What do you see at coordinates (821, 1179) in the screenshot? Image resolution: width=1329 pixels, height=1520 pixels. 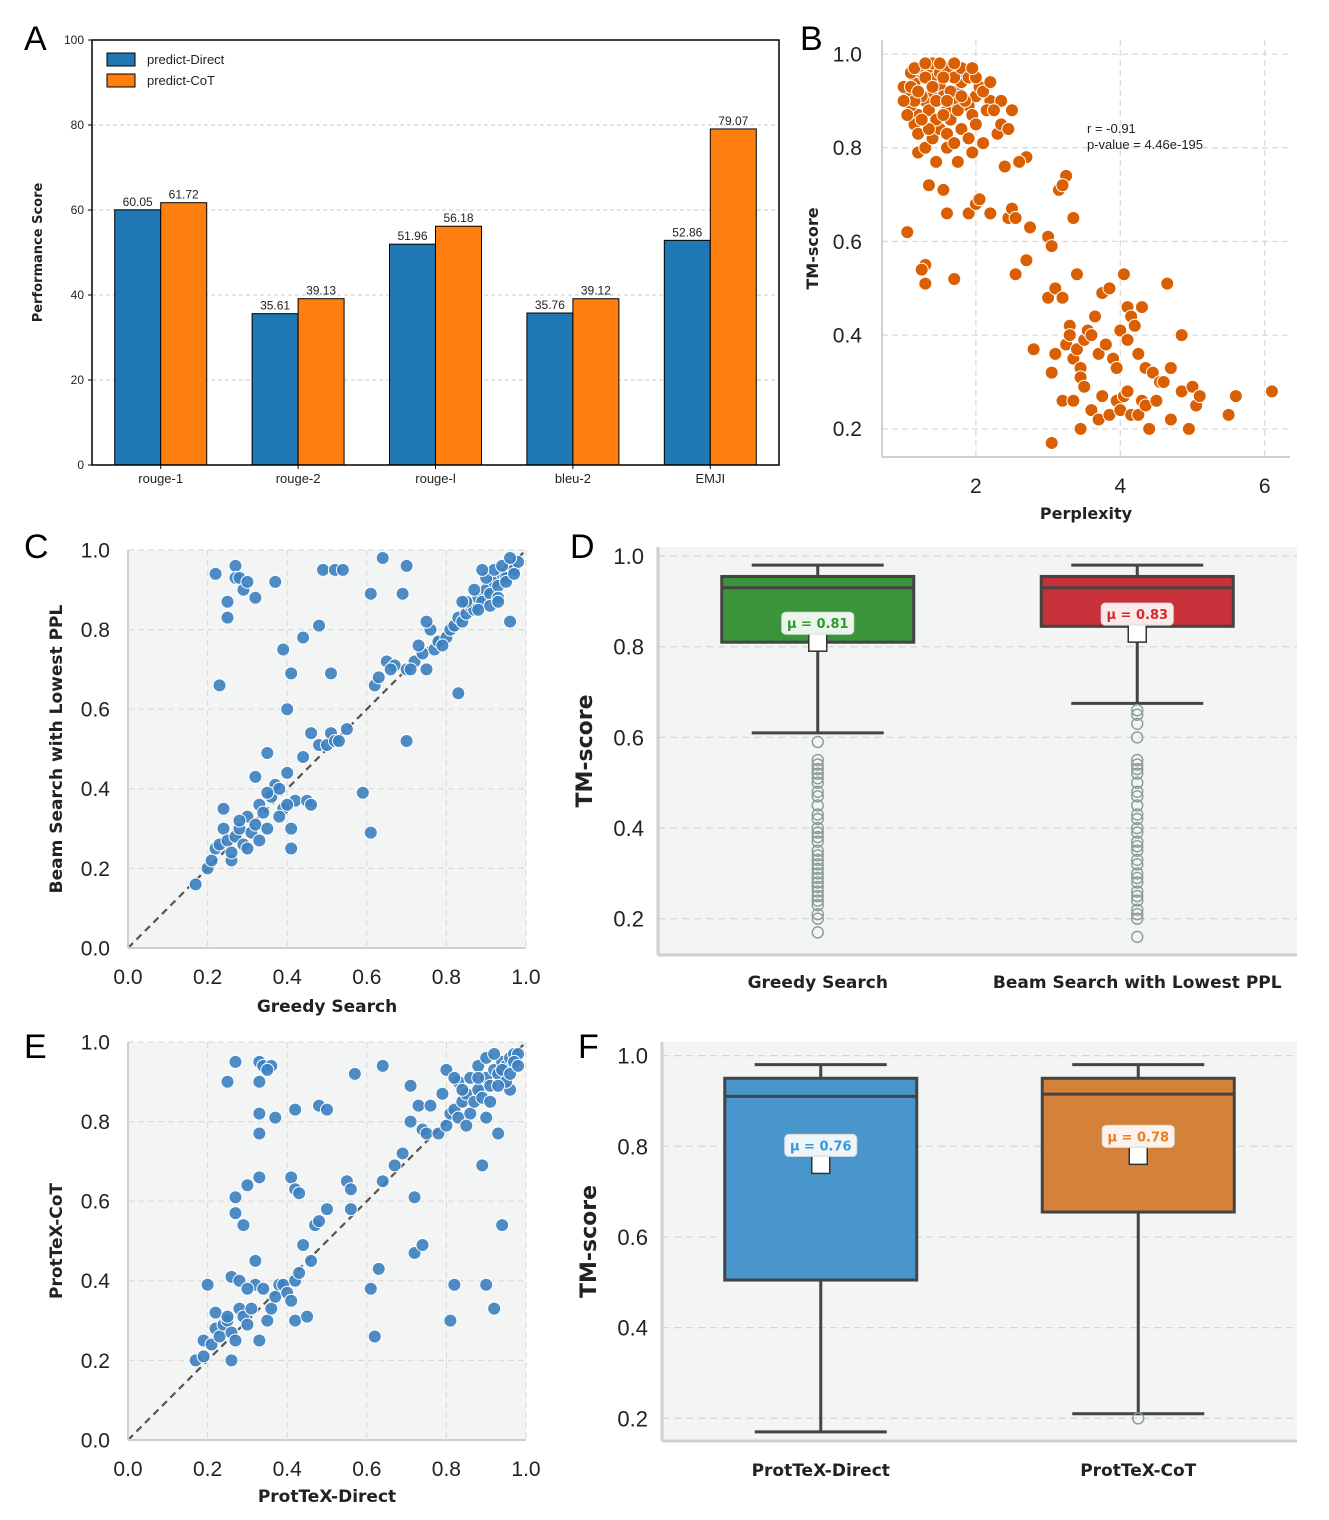 I see `box-ProtTeX-Direct` at bounding box center [821, 1179].